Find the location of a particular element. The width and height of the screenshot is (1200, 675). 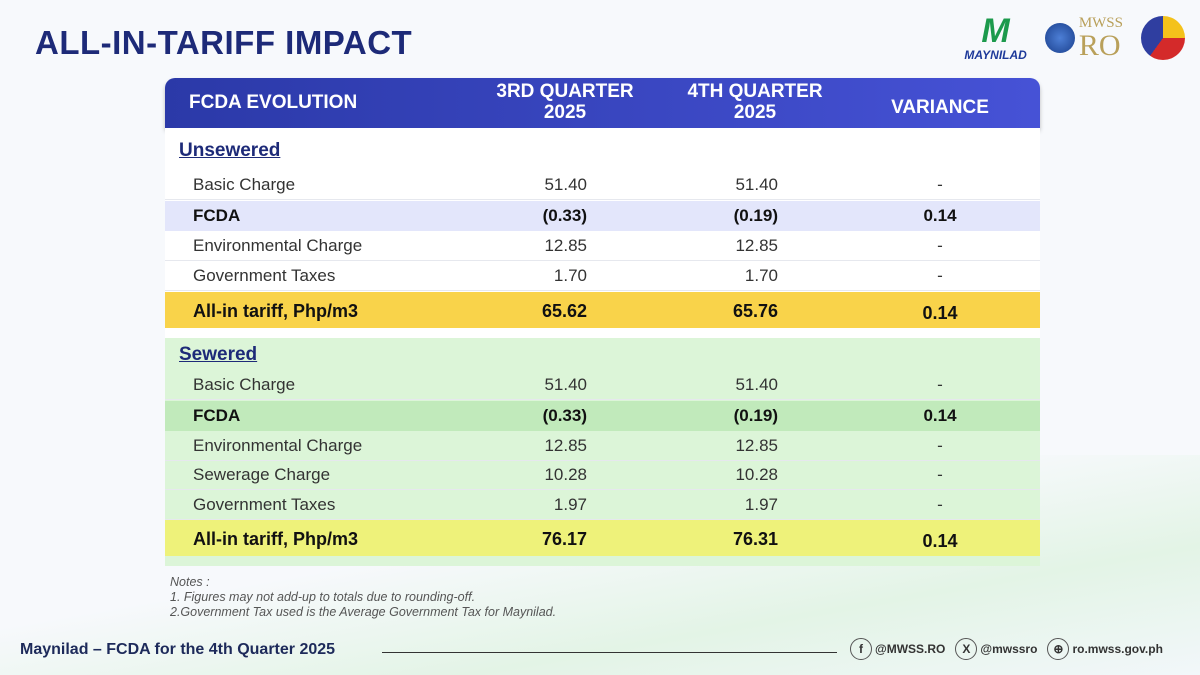

footer-divider is located at coordinates (609, 652).